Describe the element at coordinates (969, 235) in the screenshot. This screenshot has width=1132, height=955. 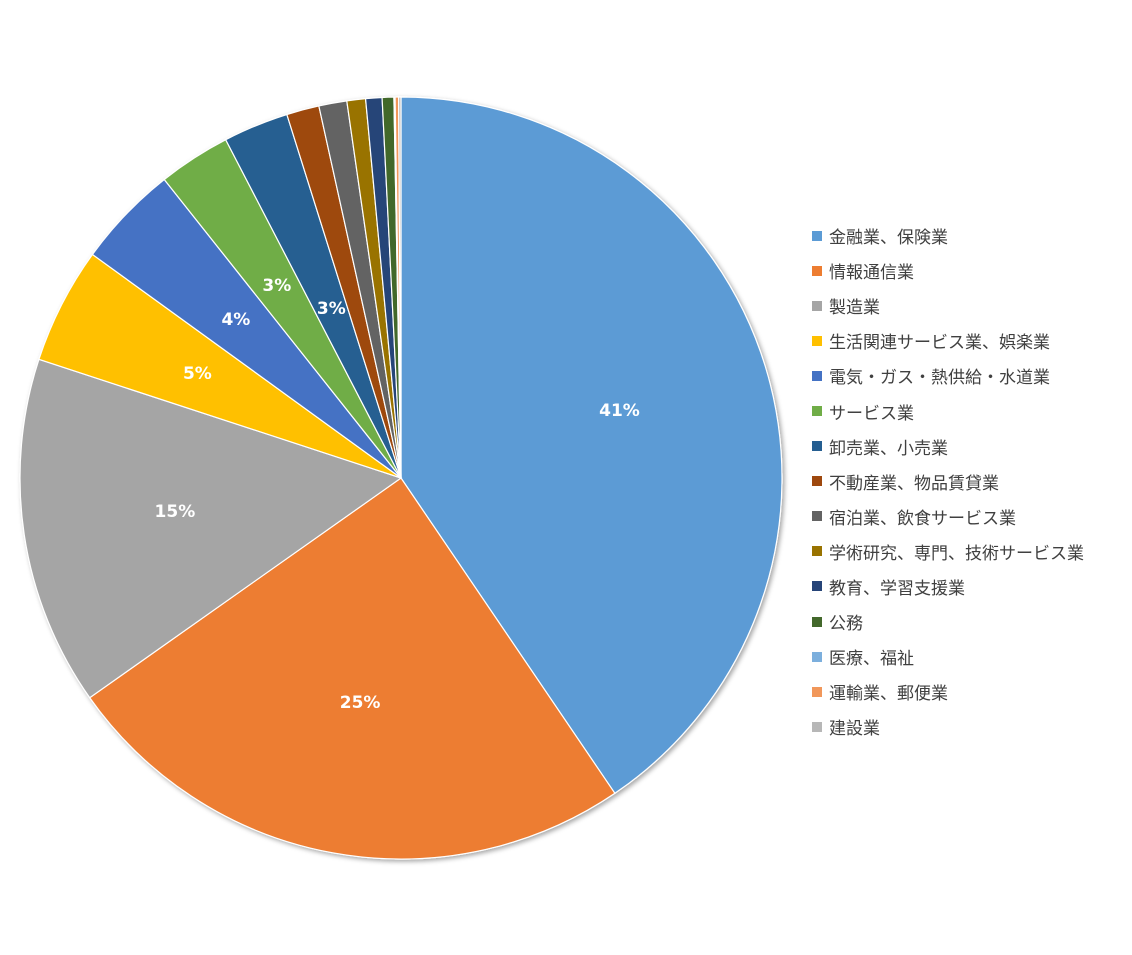
I see `legend-item-1: 金融業、保険業` at that location.